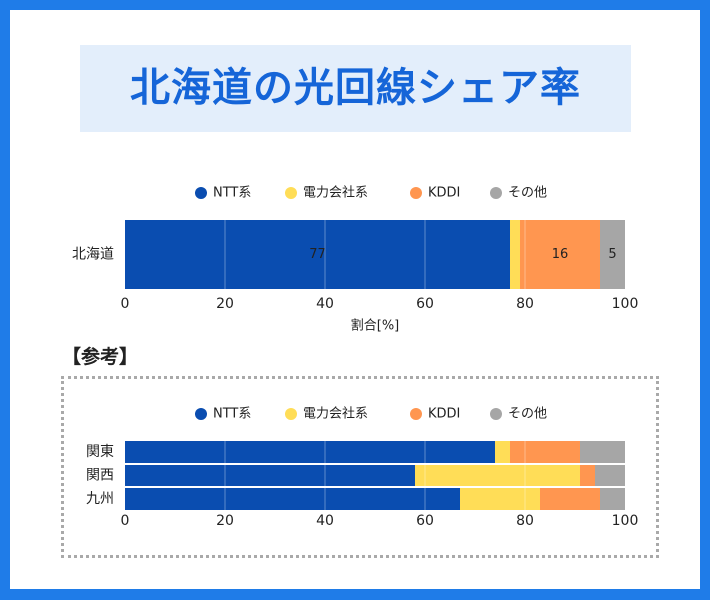 The image size is (710, 600). Describe the element at coordinates (93, 255) in the screenshot. I see `category-label: 北海道` at that location.